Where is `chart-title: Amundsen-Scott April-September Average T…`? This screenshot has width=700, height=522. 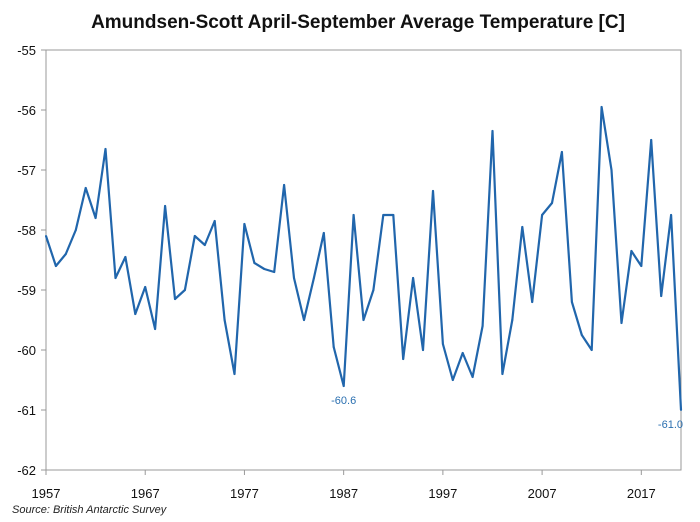
chart-title: Amundsen-Scott April-September Average T… is located at coordinates (358, 22).